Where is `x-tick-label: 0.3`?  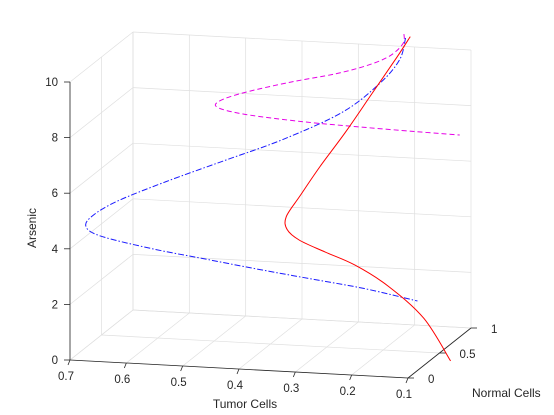
x-tick-label: 0.3 is located at coordinates (291, 389).